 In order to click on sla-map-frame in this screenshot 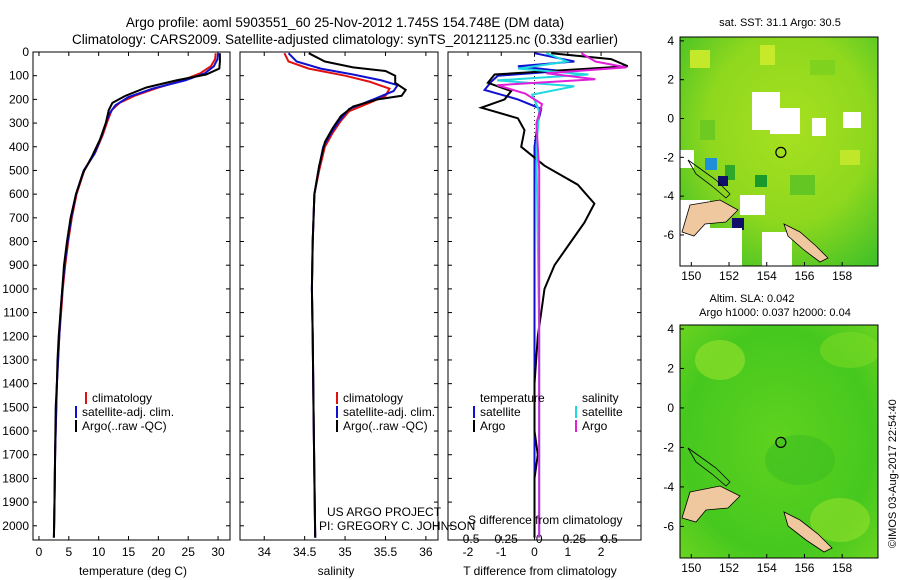, I will do `click(779, 441)`.